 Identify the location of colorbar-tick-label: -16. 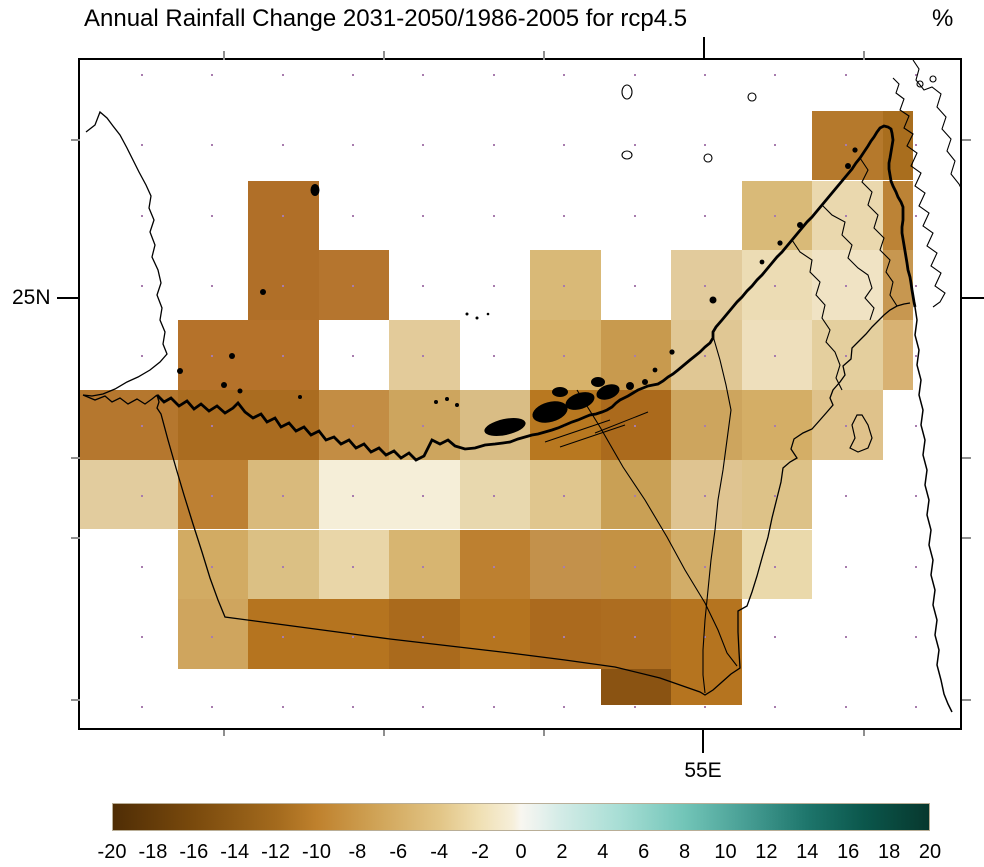
(194, 852).